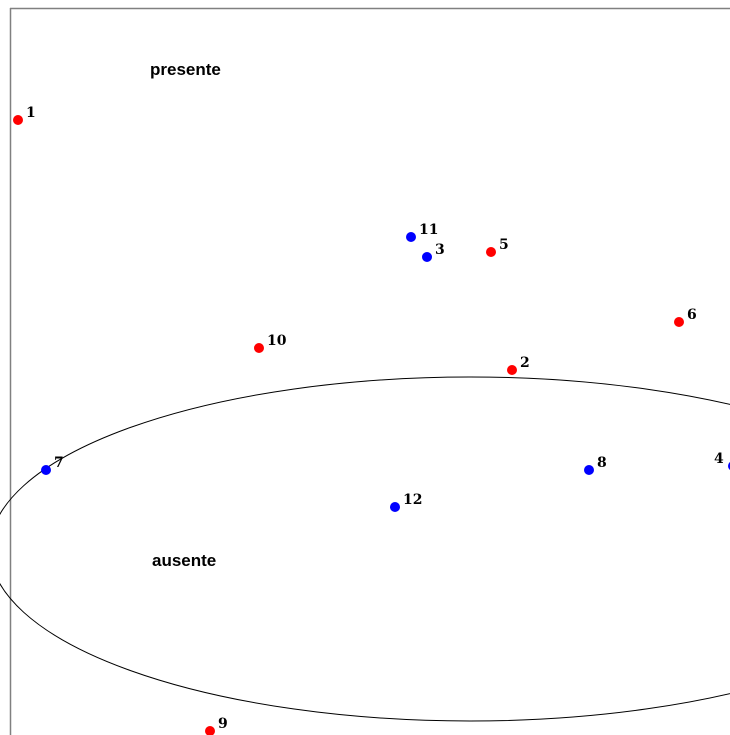 This screenshot has height=735, width=730. What do you see at coordinates (719, 459) in the screenshot?
I see `point-label-4: 4` at bounding box center [719, 459].